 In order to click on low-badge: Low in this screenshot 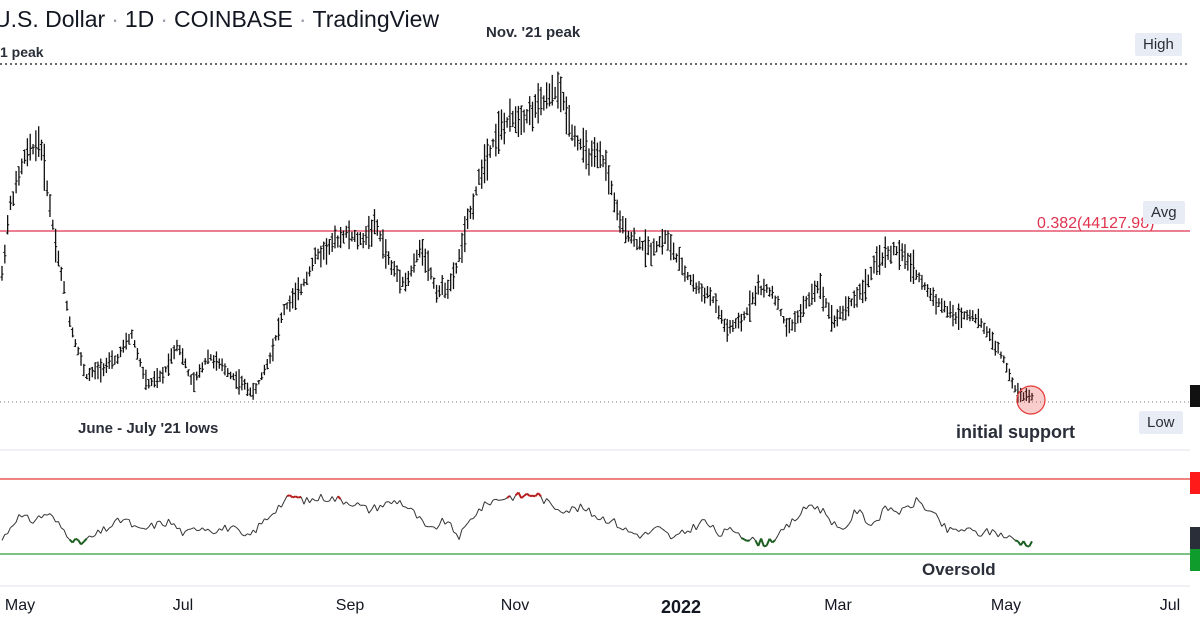, I will do `click(1161, 422)`.